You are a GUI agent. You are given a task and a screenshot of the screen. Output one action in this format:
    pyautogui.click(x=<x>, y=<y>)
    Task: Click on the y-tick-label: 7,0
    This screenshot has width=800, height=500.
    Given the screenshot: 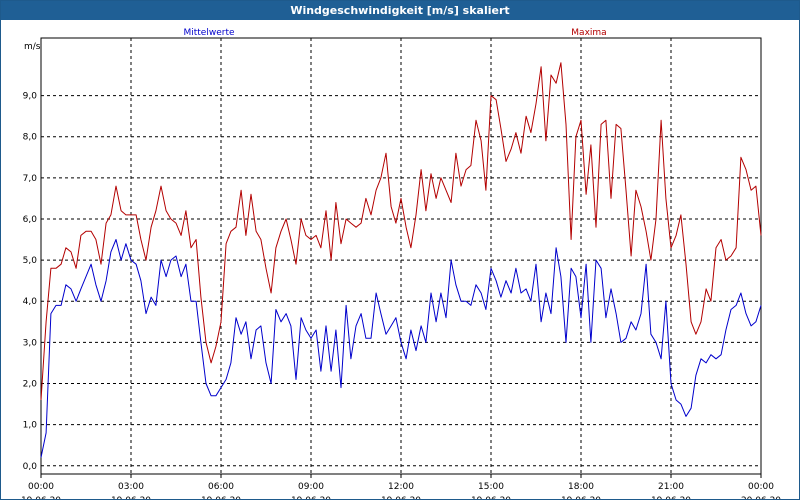 What is the action you would take?
    pyautogui.click(x=30, y=179)
    